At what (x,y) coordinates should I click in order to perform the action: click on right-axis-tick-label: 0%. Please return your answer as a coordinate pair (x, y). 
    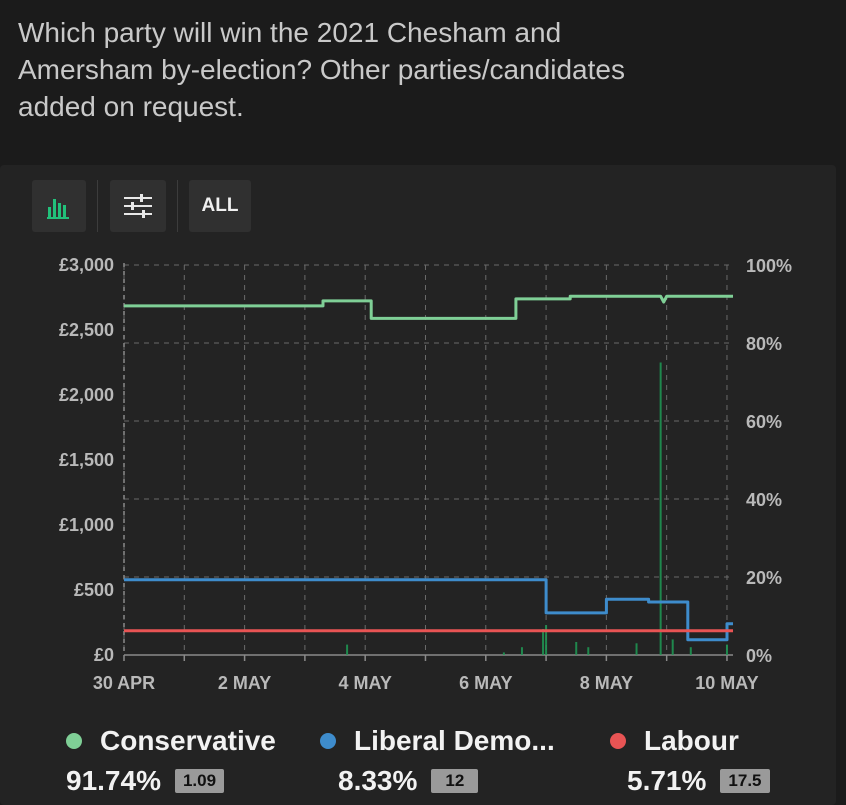
    Looking at the image, I should click on (759, 656).